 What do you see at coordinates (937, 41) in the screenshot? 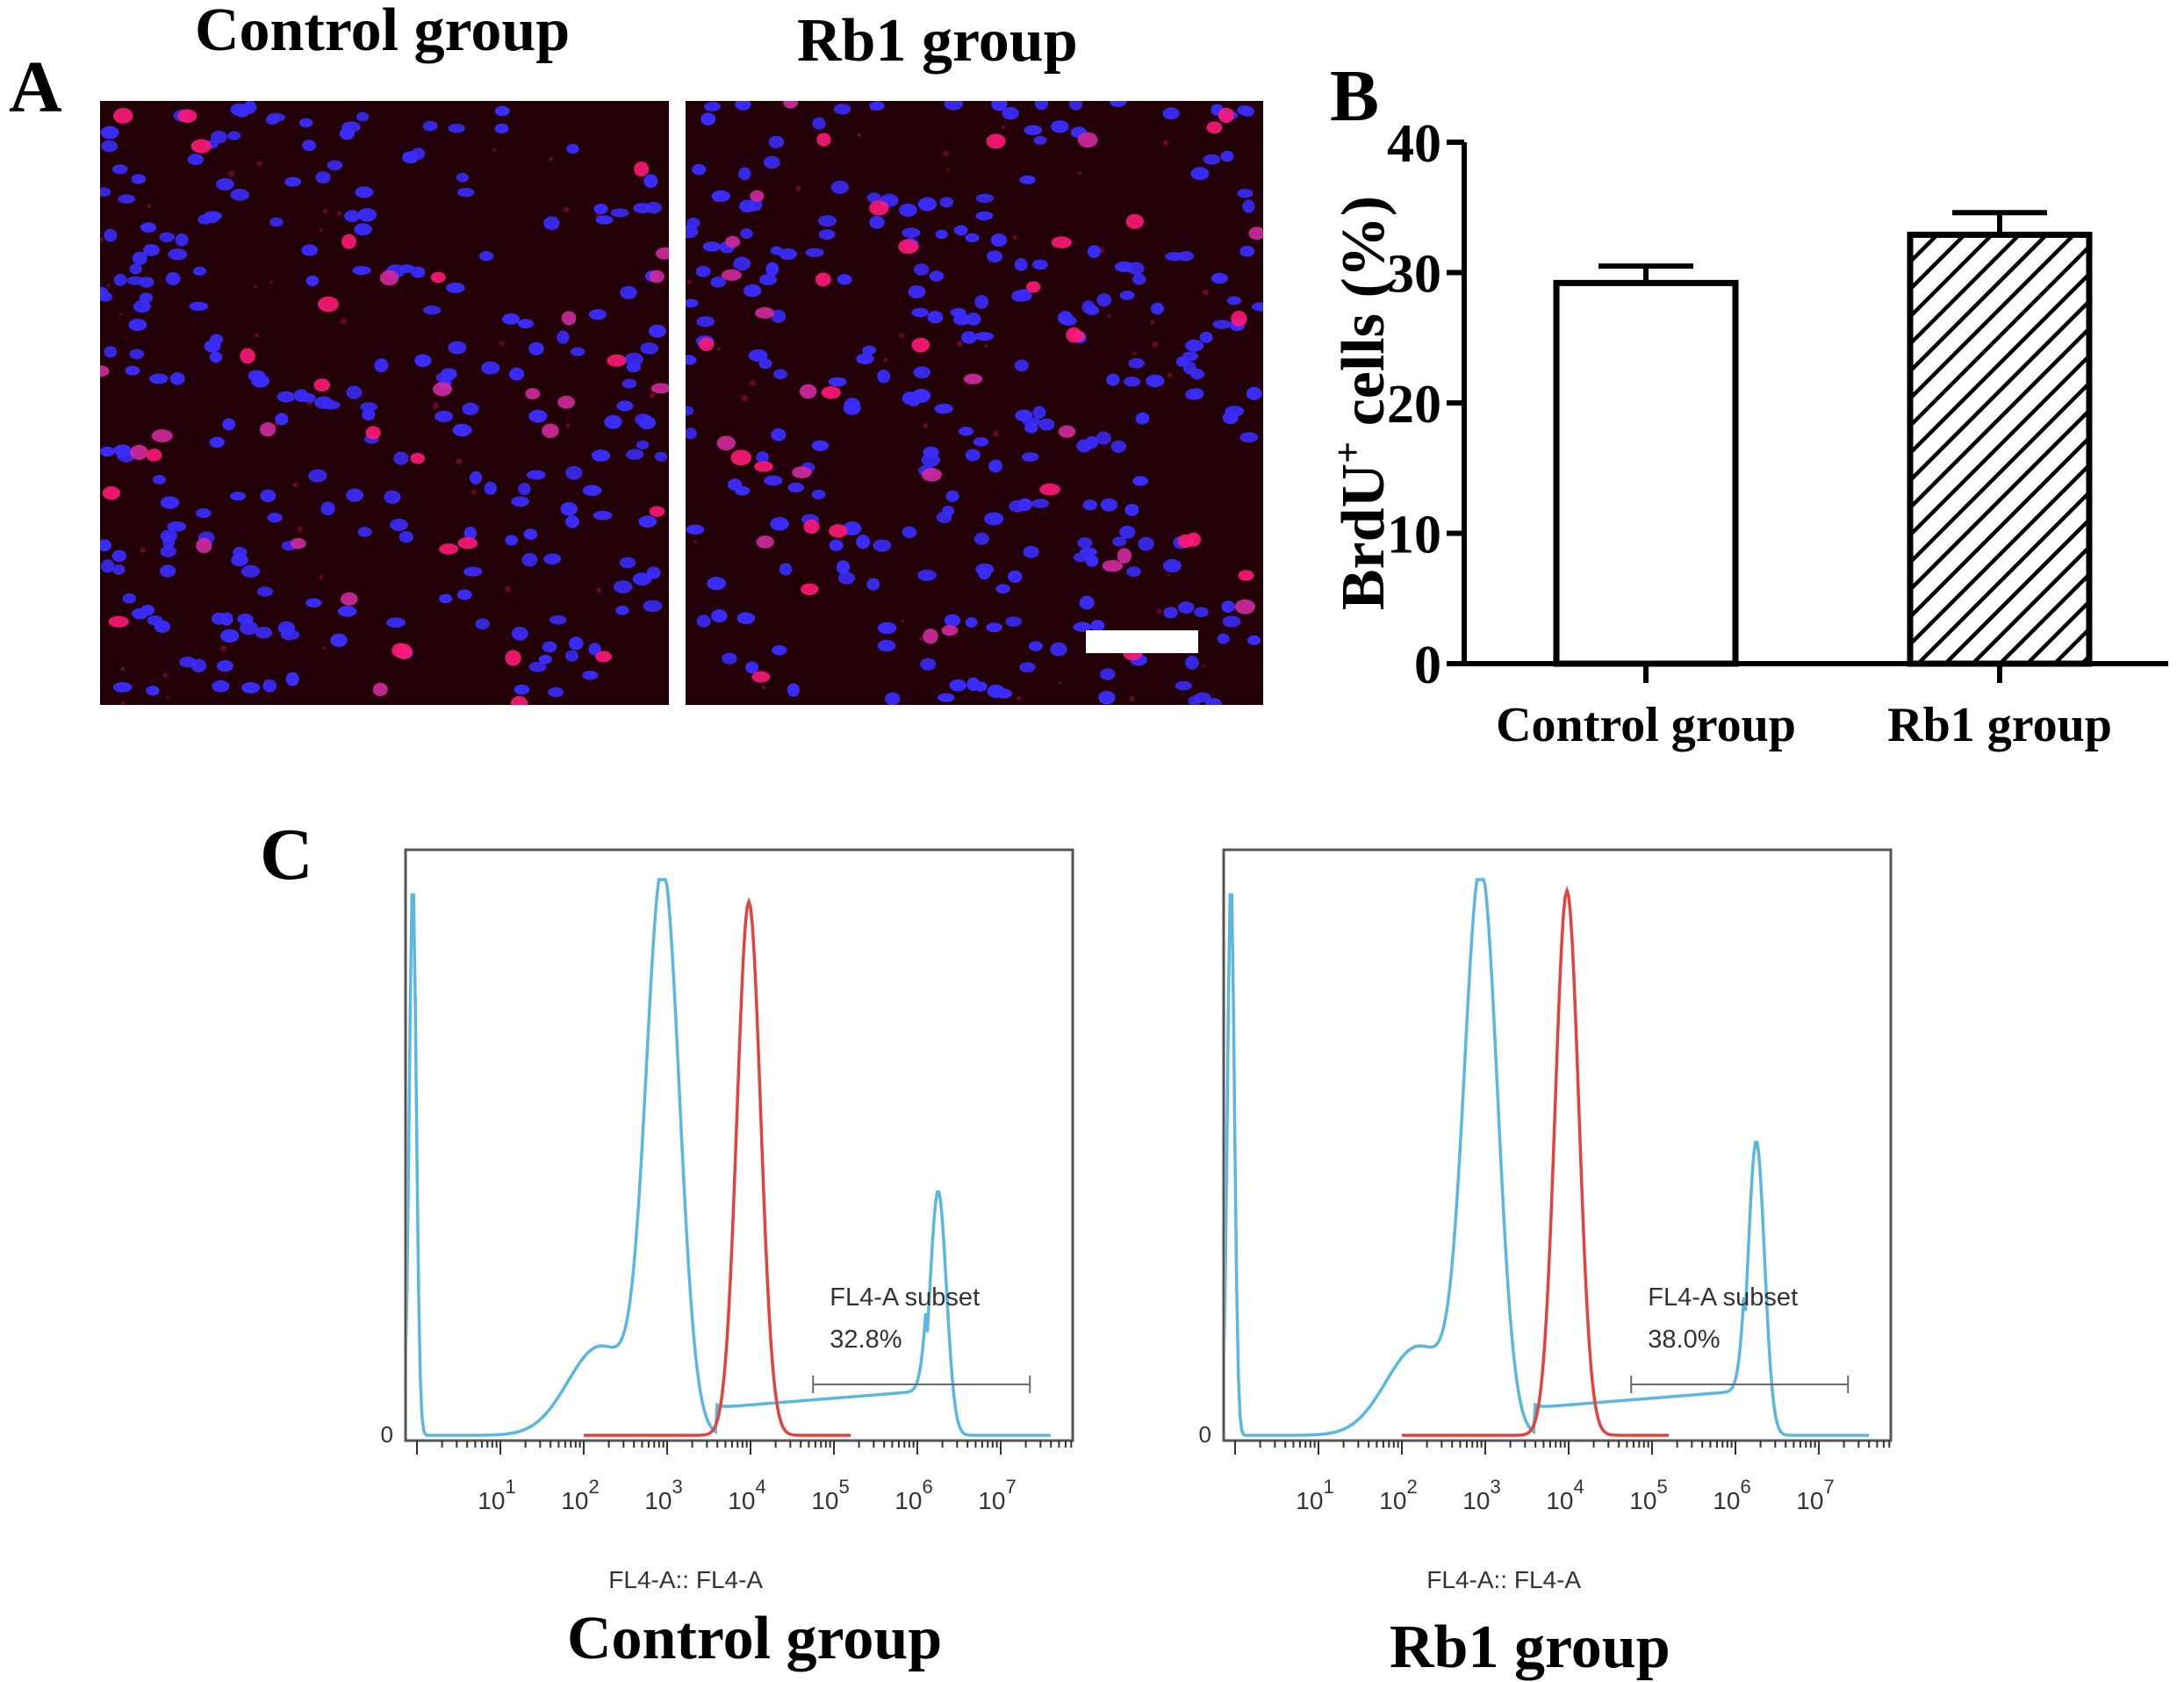
I see `panel-a-rb1-title: Rb1 group` at bounding box center [937, 41].